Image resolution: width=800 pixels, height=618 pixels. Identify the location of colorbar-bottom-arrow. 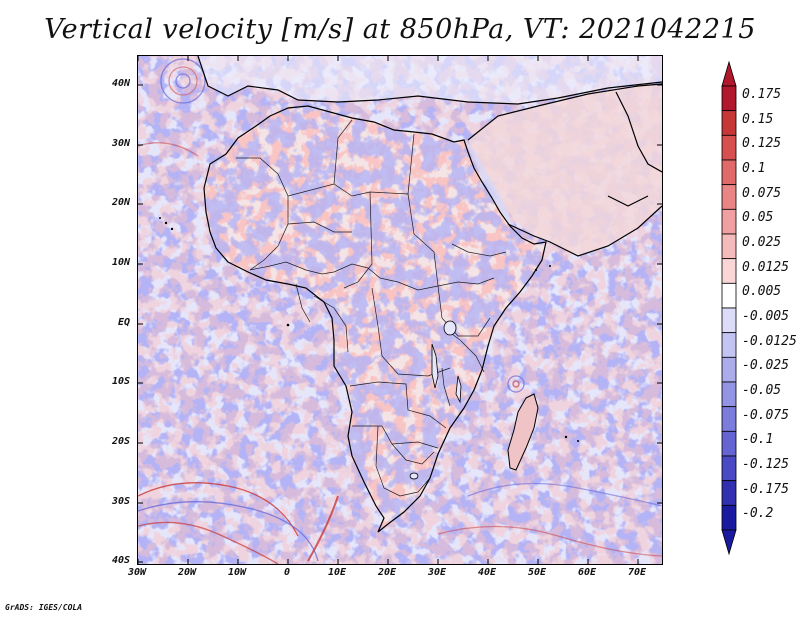
(729, 542).